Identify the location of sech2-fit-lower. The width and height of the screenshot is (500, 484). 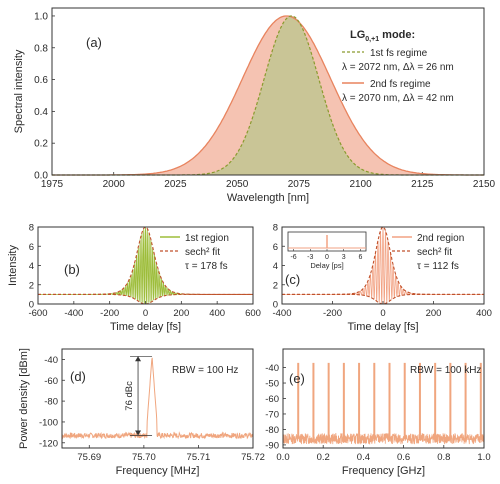
(145, 299).